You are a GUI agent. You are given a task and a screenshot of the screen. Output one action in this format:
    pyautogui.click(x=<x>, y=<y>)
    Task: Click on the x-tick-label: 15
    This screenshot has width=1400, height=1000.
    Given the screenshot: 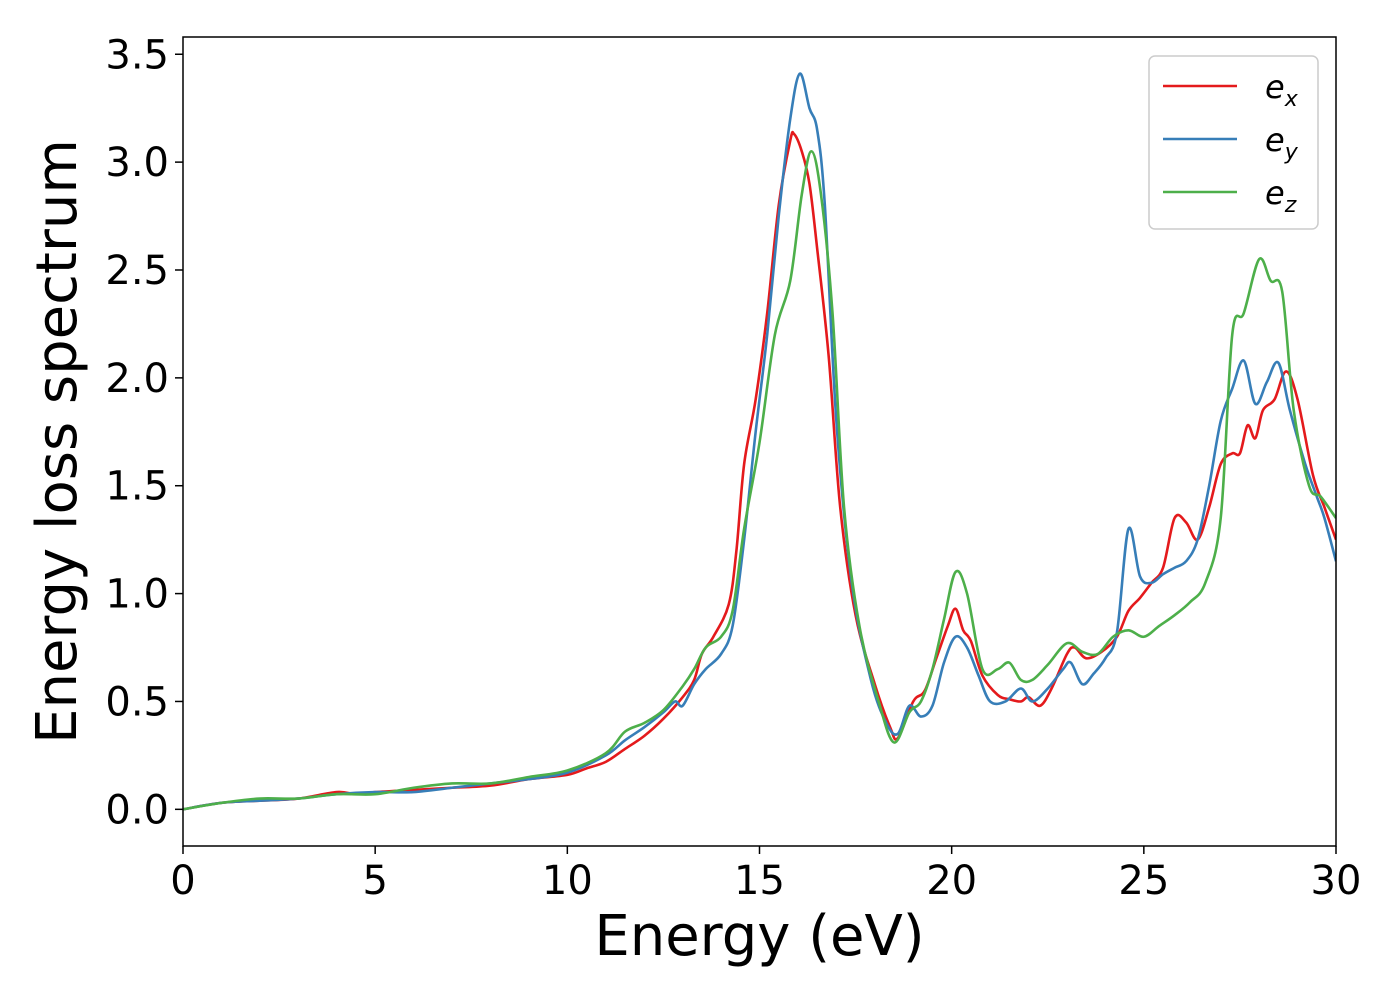 What is the action you would take?
    pyautogui.click(x=759, y=881)
    